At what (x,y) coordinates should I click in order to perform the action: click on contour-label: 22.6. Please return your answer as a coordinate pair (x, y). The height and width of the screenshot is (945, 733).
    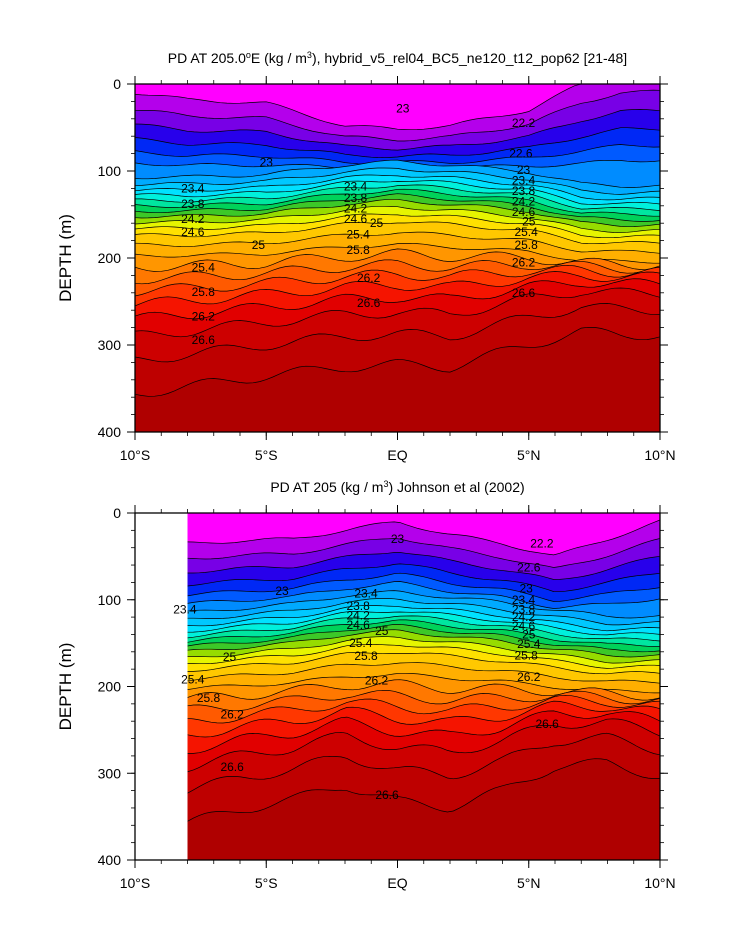
    Looking at the image, I should click on (521, 154).